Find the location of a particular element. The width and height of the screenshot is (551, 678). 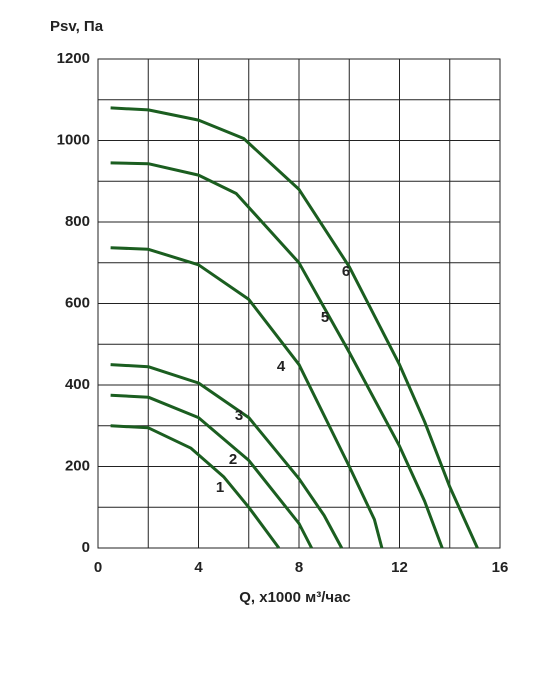

x-tick-label: 4 is located at coordinates (198, 567).